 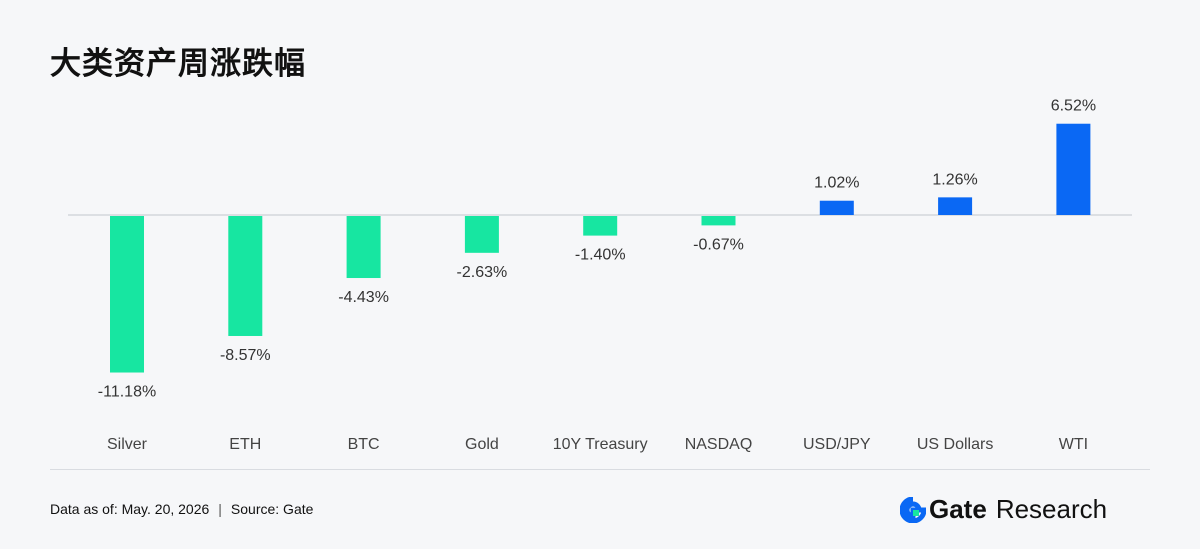 What do you see at coordinates (1073, 444) in the screenshot?
I see `category-label: WTI` at bounding box center [1073, 444].